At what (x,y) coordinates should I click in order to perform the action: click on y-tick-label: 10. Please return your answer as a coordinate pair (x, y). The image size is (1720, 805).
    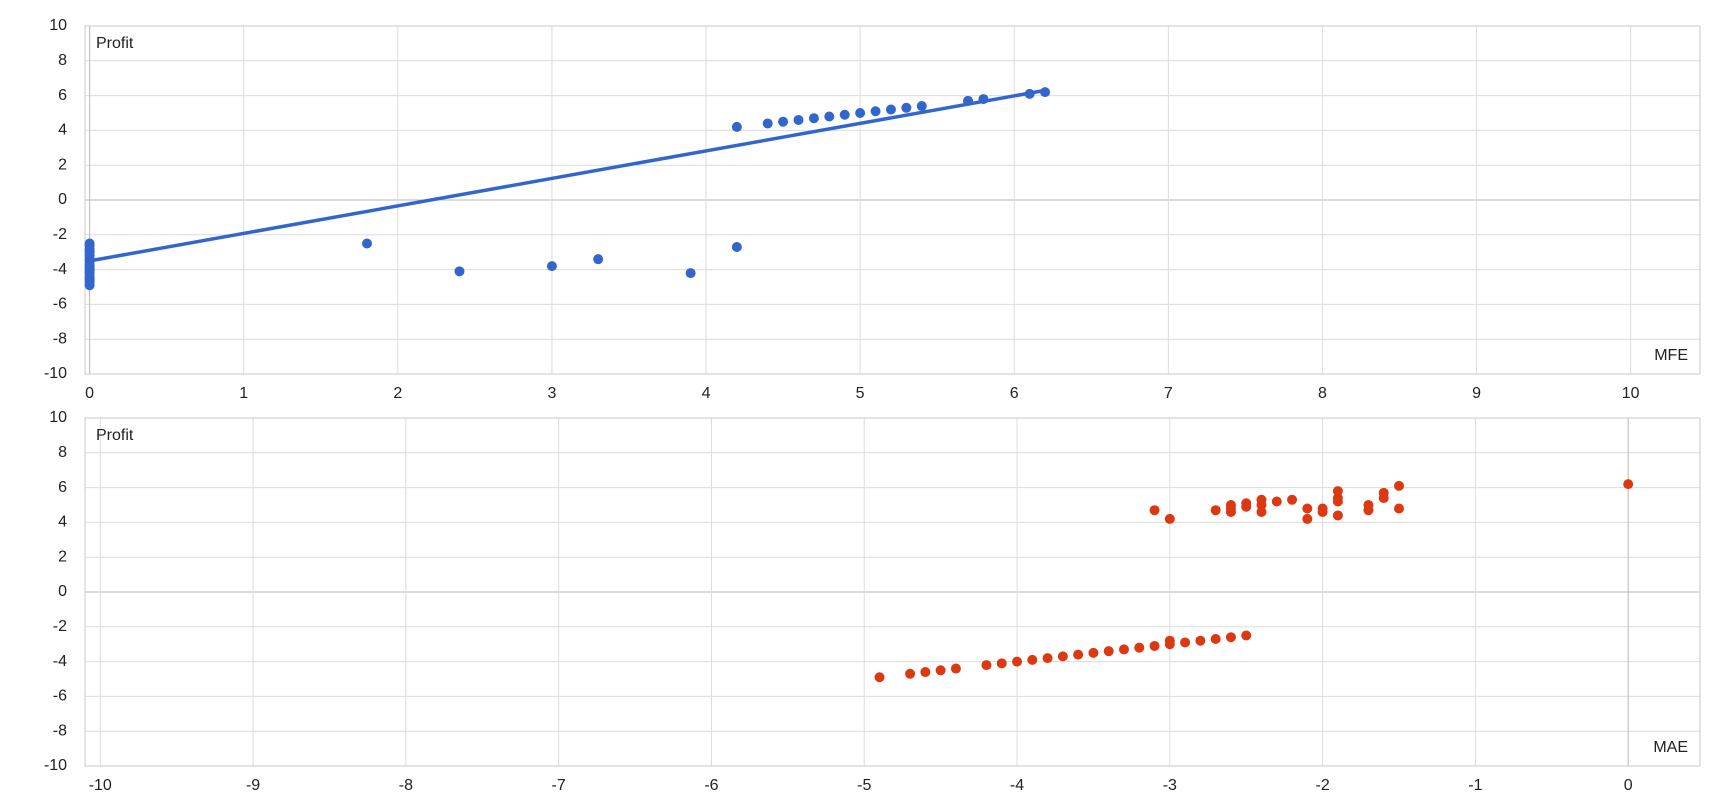
    Looking at the image, I should click on (58, 25).